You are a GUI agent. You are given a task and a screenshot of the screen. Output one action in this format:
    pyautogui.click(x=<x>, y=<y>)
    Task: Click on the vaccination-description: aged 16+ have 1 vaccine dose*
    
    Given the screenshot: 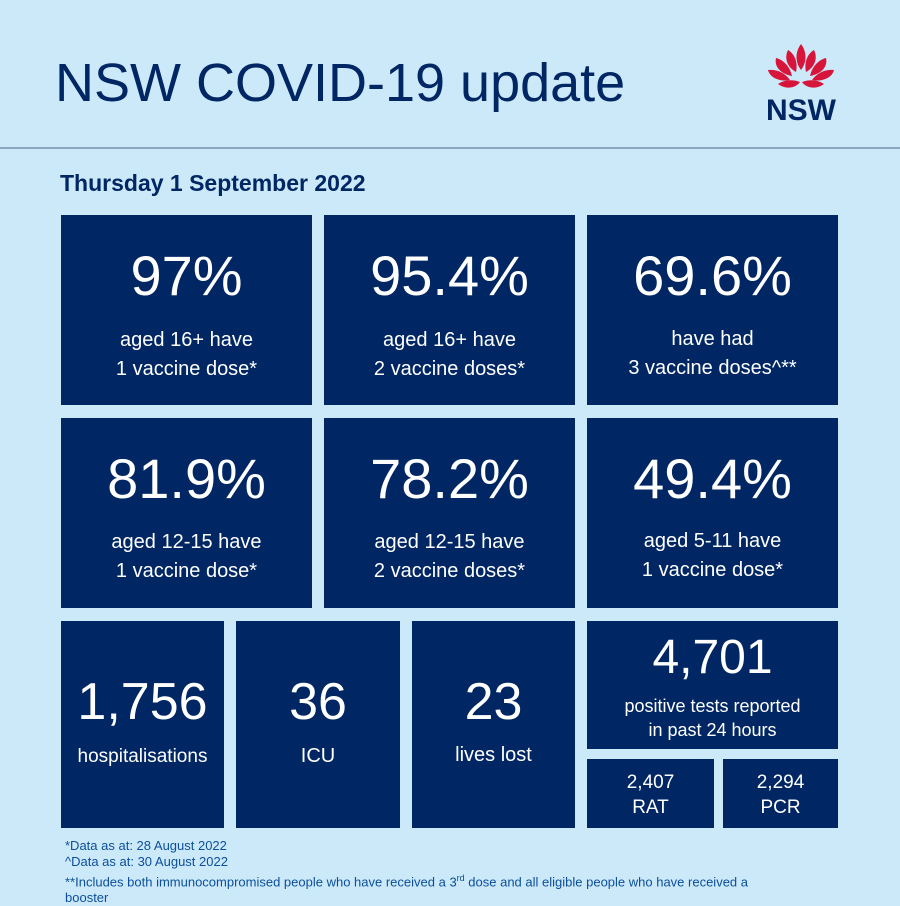 What is the action you would take?
    pyautogui.click(x=186, y=355)
    